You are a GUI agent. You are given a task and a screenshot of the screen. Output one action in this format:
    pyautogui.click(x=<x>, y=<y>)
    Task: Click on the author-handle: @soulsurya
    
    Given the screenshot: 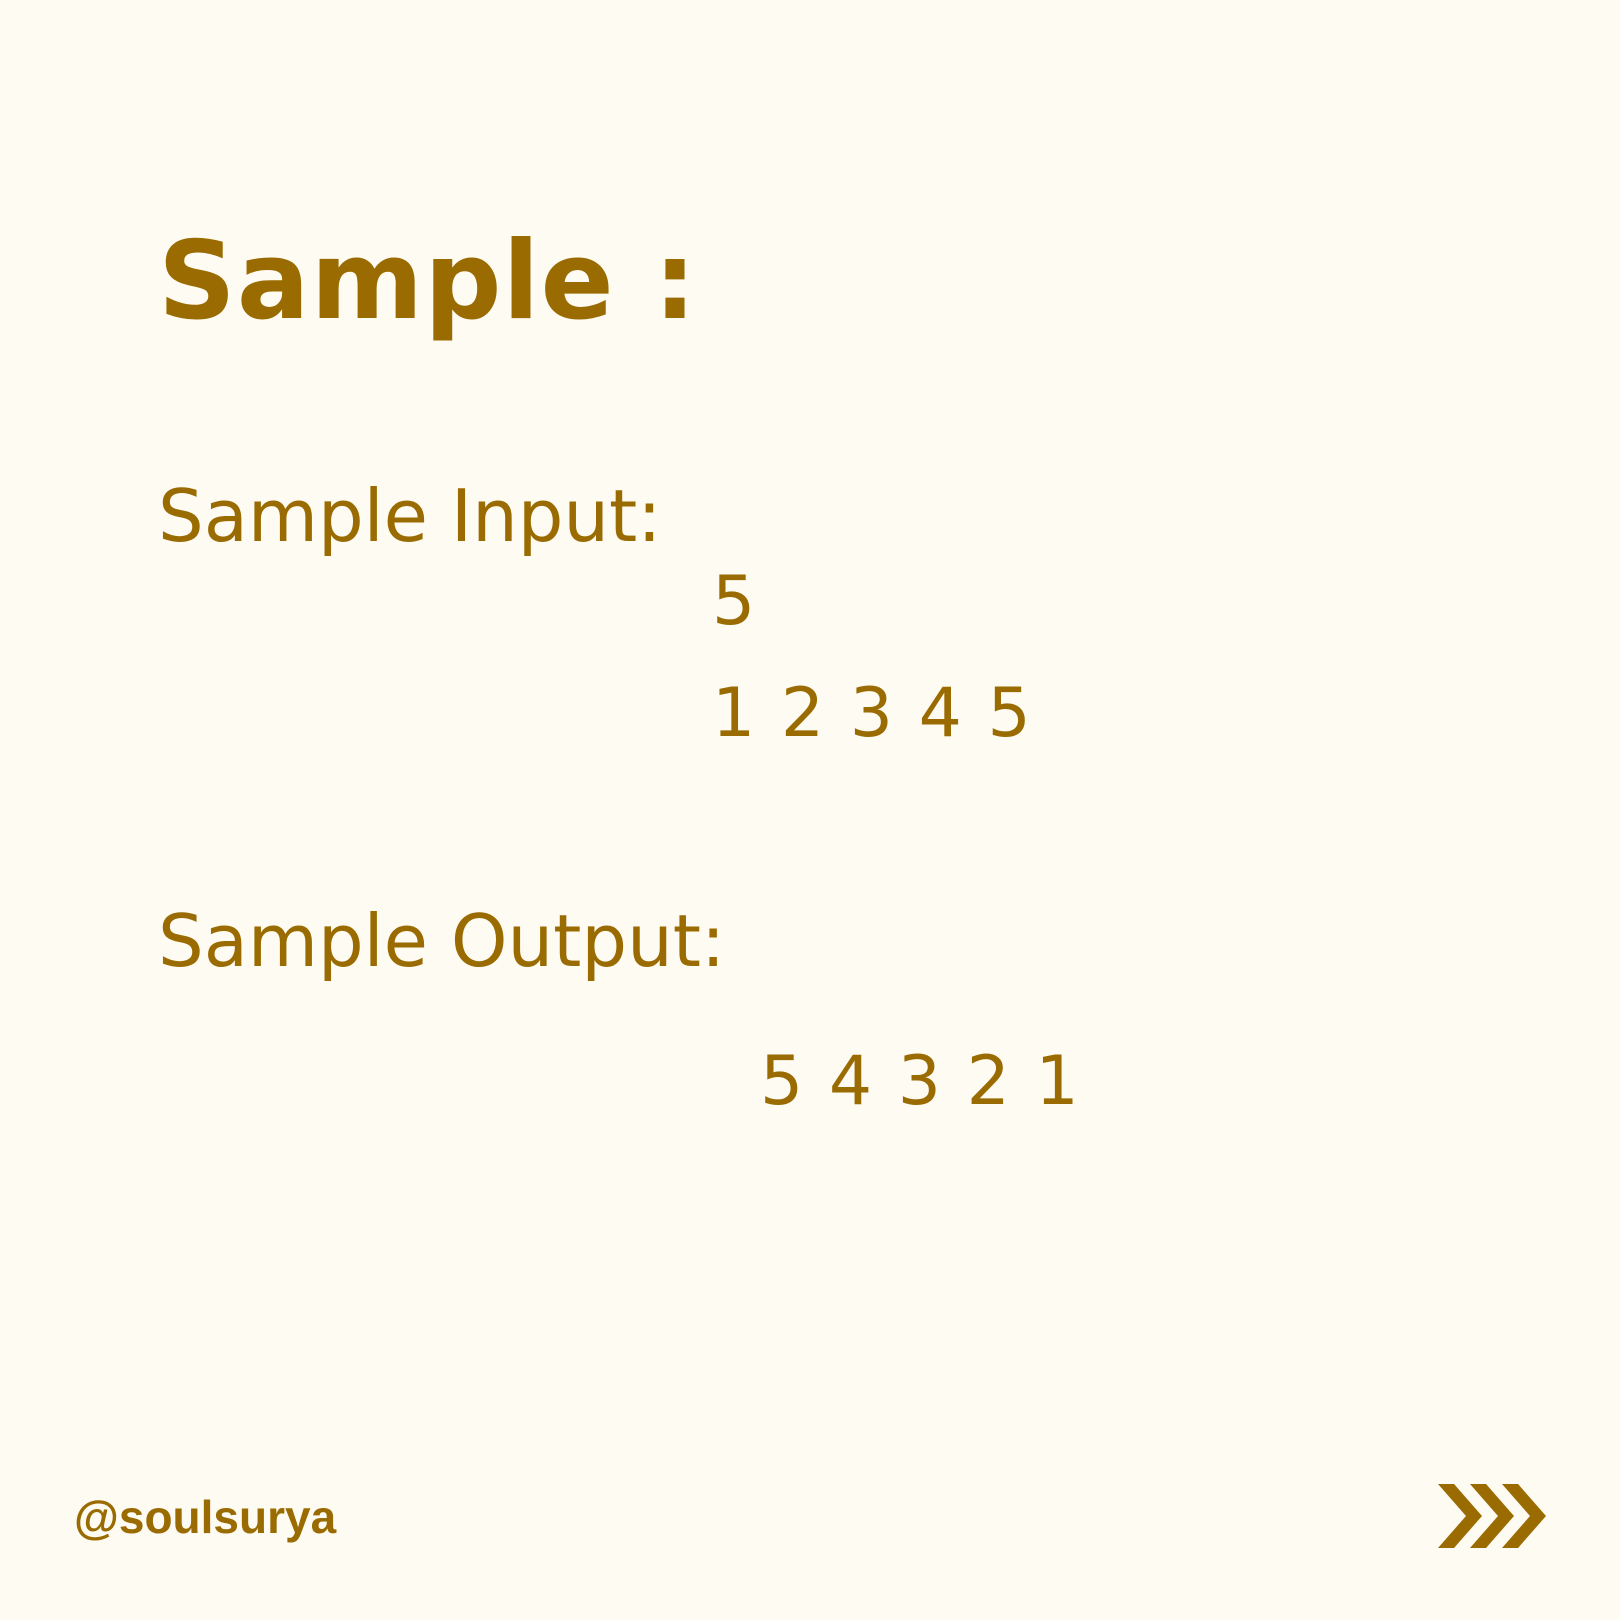 What is the action you would take?
    pyautogui.click(x=205, y=1517)
    